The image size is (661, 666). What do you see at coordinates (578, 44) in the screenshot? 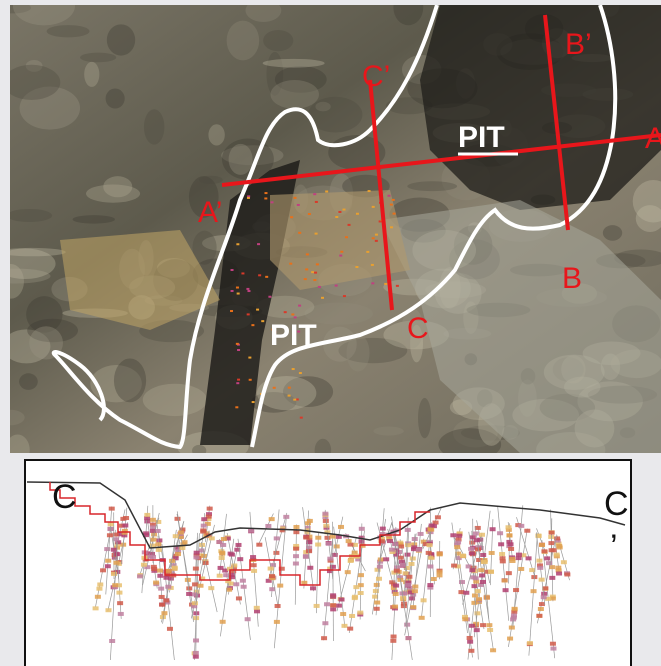
I see `label-b-prime: B’` at bounding box center [578, 44].